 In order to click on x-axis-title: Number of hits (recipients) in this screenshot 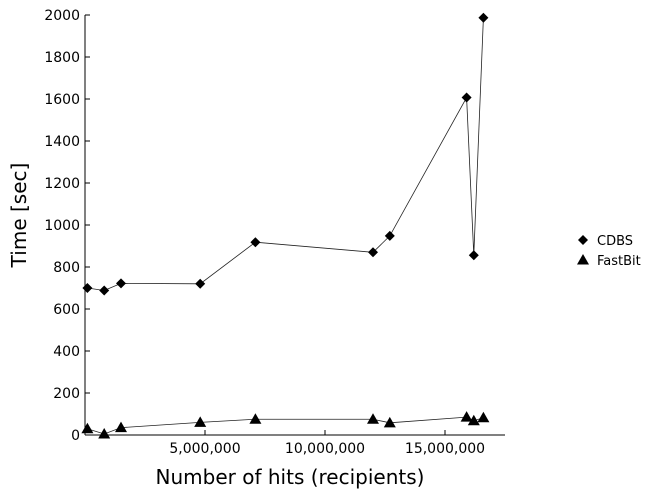, I will do `click(290, 477)`.